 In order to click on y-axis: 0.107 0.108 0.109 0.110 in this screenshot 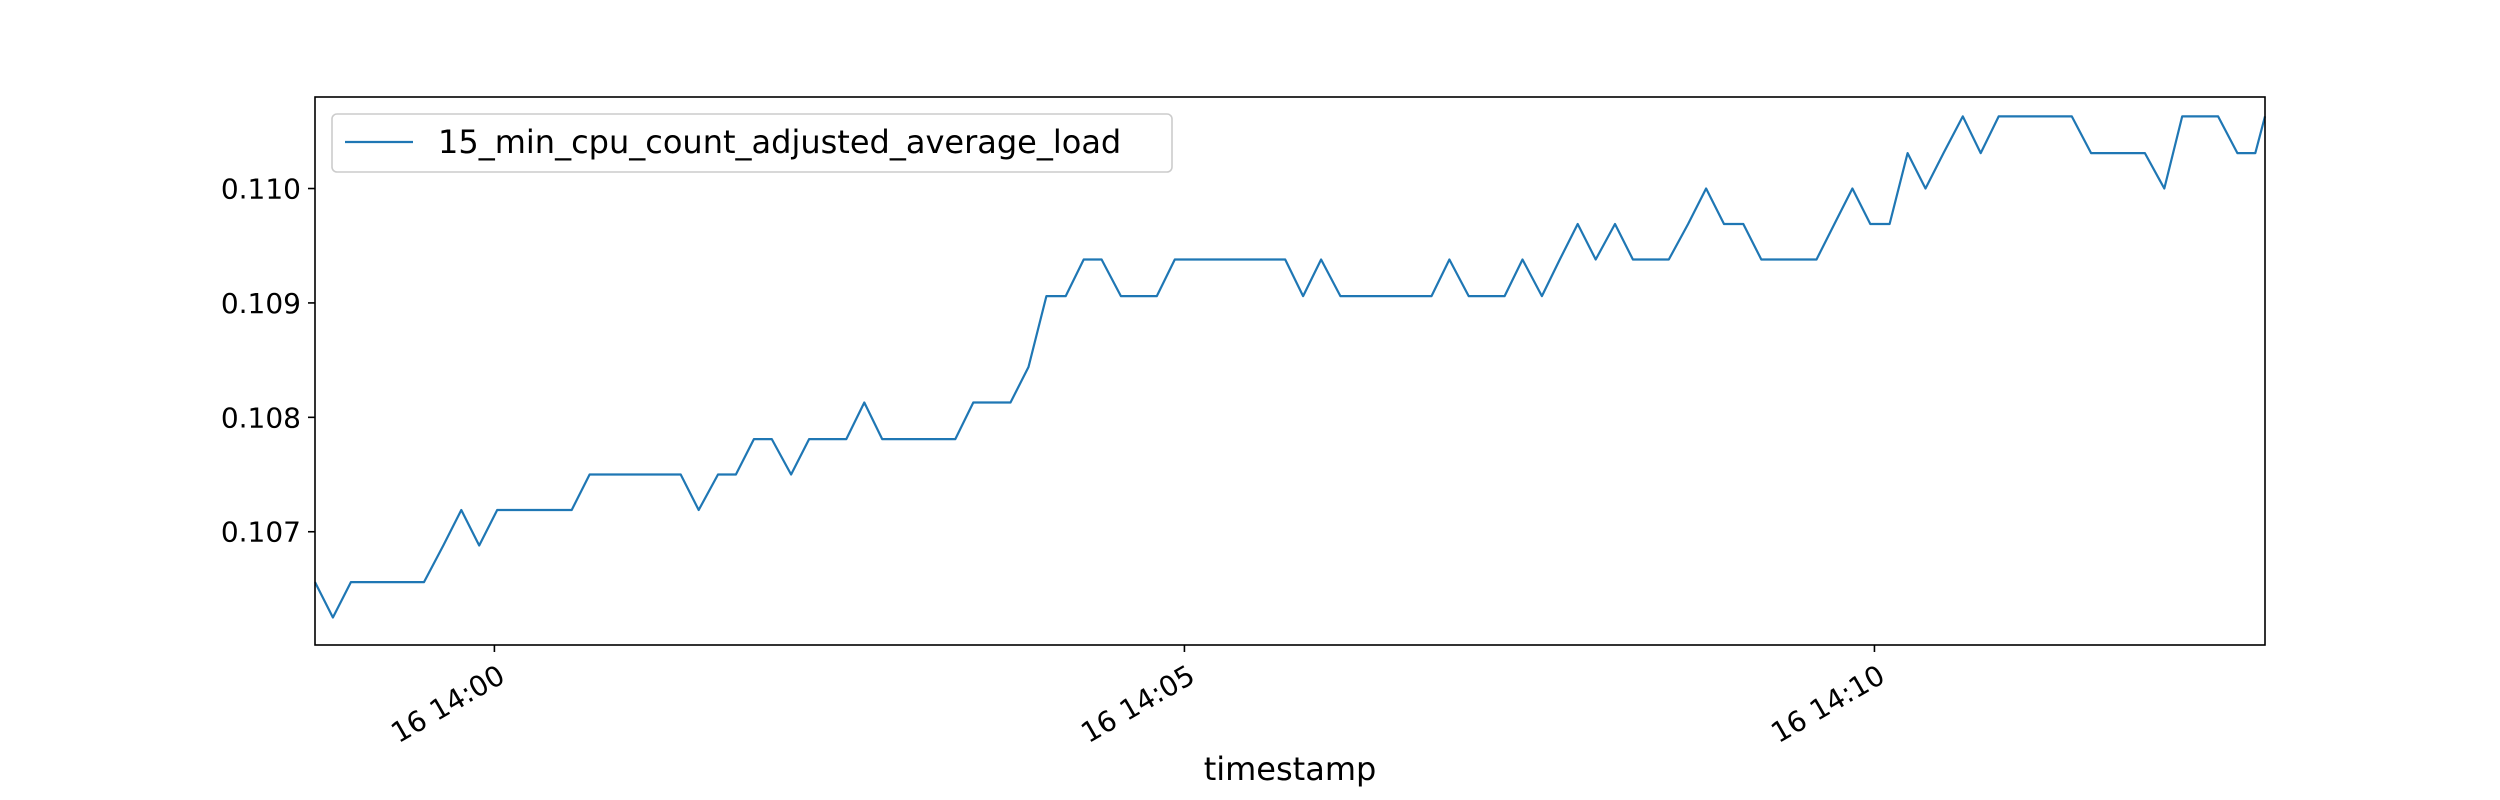, I will do `click(268, 361)`.